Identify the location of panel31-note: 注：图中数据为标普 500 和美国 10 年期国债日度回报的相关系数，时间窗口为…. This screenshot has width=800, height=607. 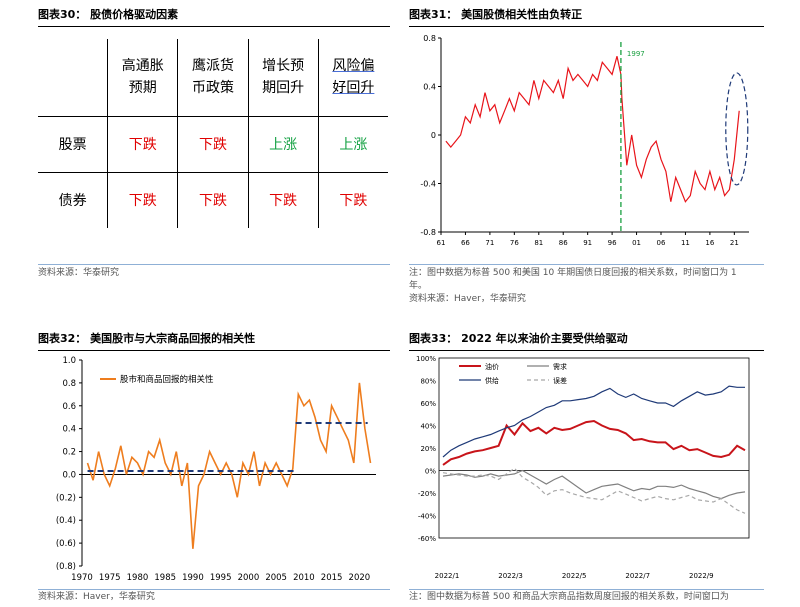
(573, 273).